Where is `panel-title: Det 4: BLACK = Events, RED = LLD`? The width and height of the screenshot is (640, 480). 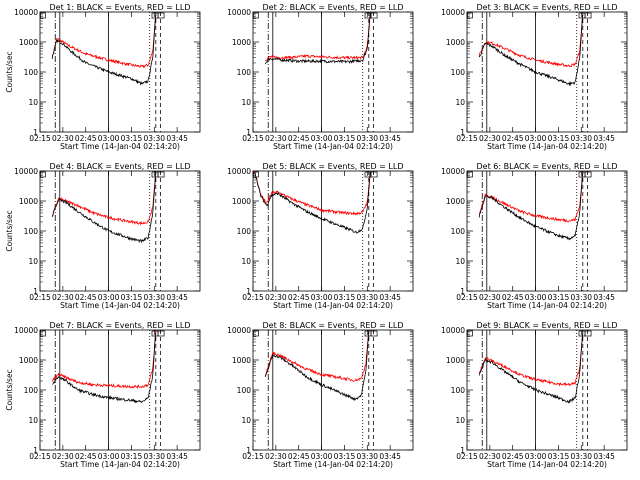
panel-title: Det 4: BLACK = Events, RED = LLD is located at coordinates (120, 166).